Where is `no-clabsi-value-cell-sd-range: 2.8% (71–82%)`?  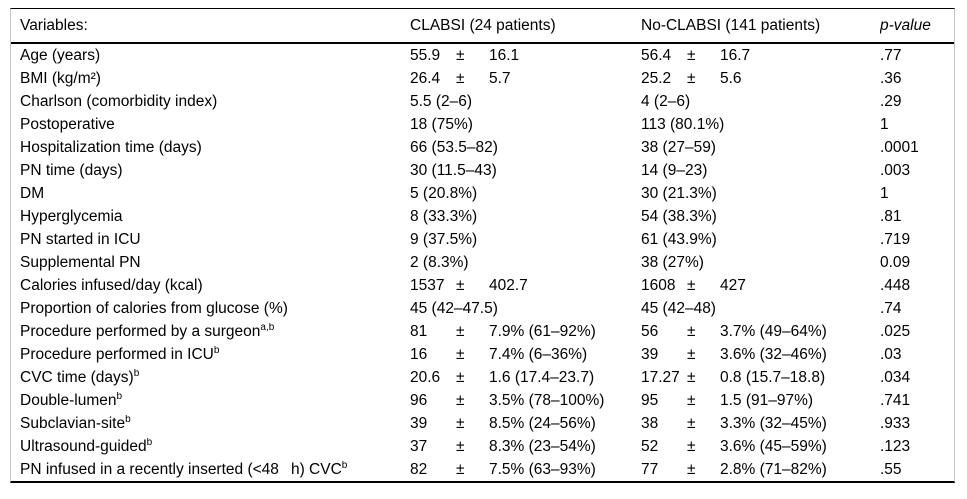
no-clabsi-value-cell-sd-range: 2.8% (71–82%) is located at coordinates (773, 469).